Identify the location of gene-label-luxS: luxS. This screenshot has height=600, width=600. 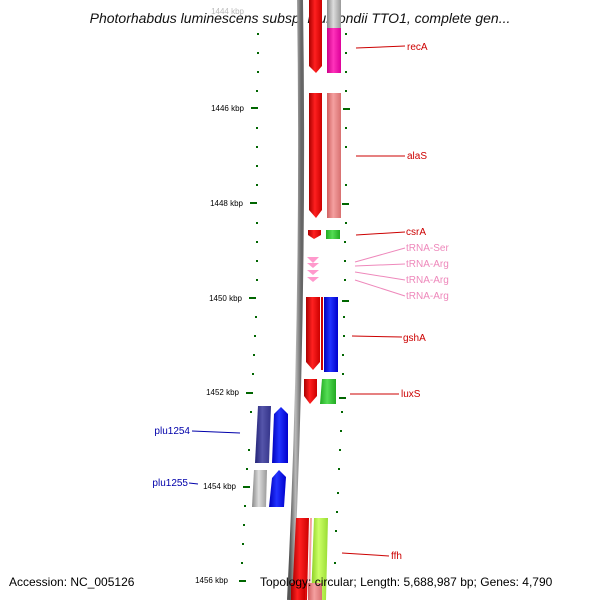
(411, 394).